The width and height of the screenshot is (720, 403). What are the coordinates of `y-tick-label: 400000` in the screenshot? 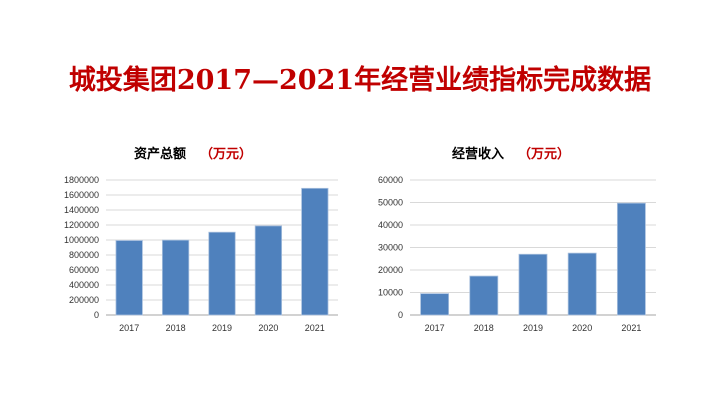 It's located at (84, 285).